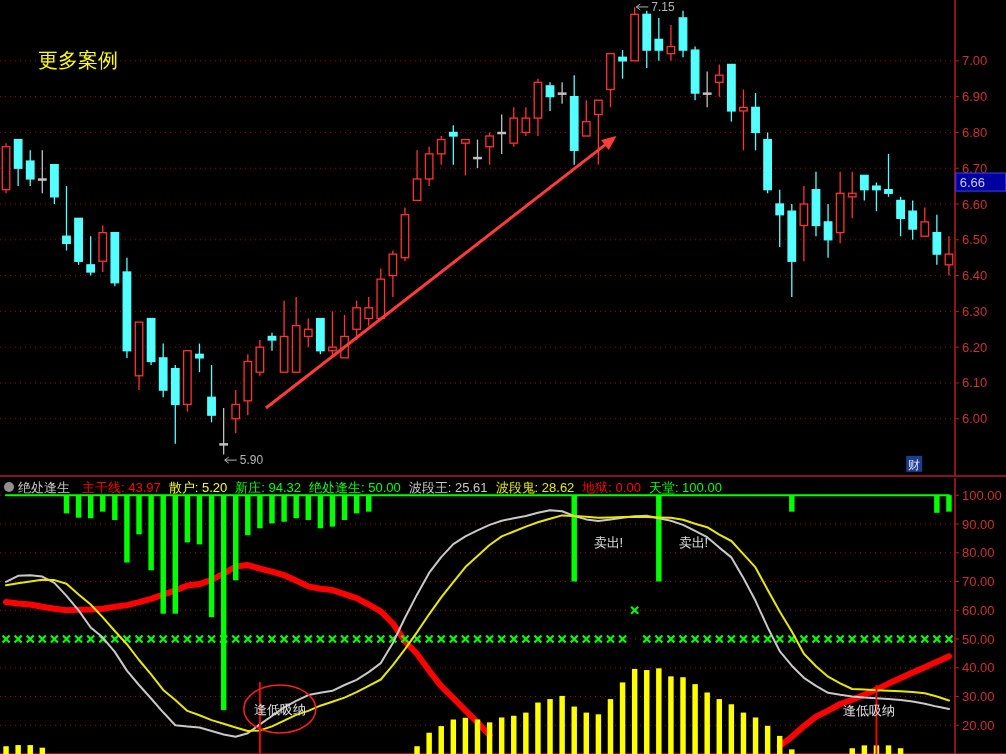 The image size is (1006, 754). What do you see at coordinates (982, 495) in the screenshot?
I see `y-tick-label: 100.00` at bounding box center [982, 495].